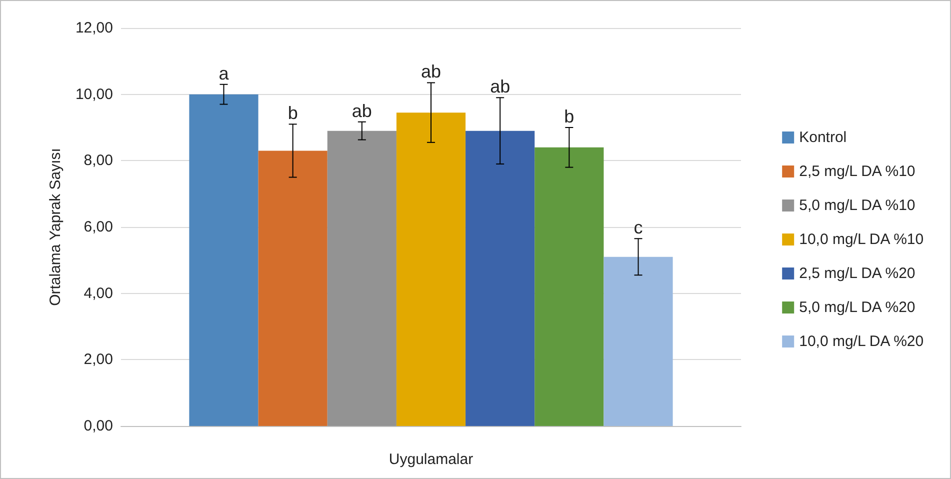 This screenshot has width=951, height=479. I want to click on y-tick-label: 2,00, so click(98, 359).